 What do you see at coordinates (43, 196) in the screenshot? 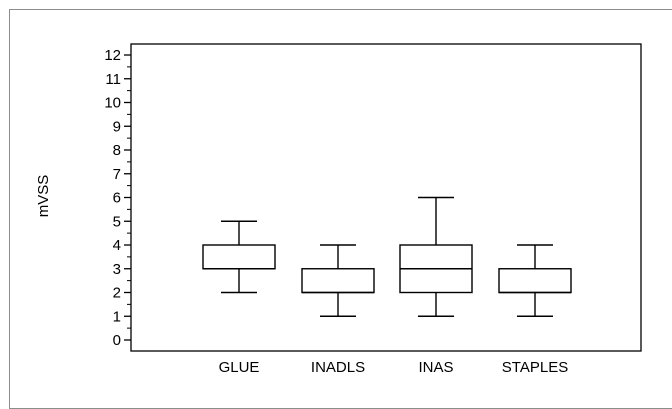
I see `y-axis-title: mVSS` at bounding box center [43, 196].